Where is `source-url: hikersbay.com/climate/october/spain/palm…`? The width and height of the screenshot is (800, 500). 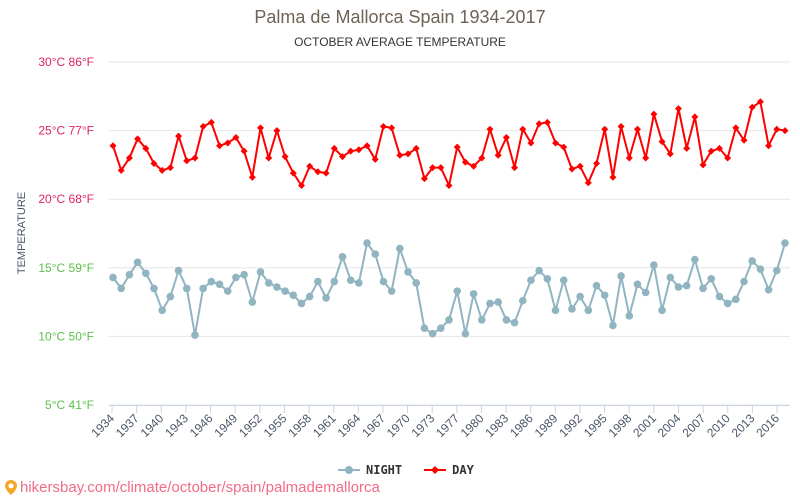 source-url: hikersbay.com/climate/october/spain/palm… is located at coordinates (200, 487).